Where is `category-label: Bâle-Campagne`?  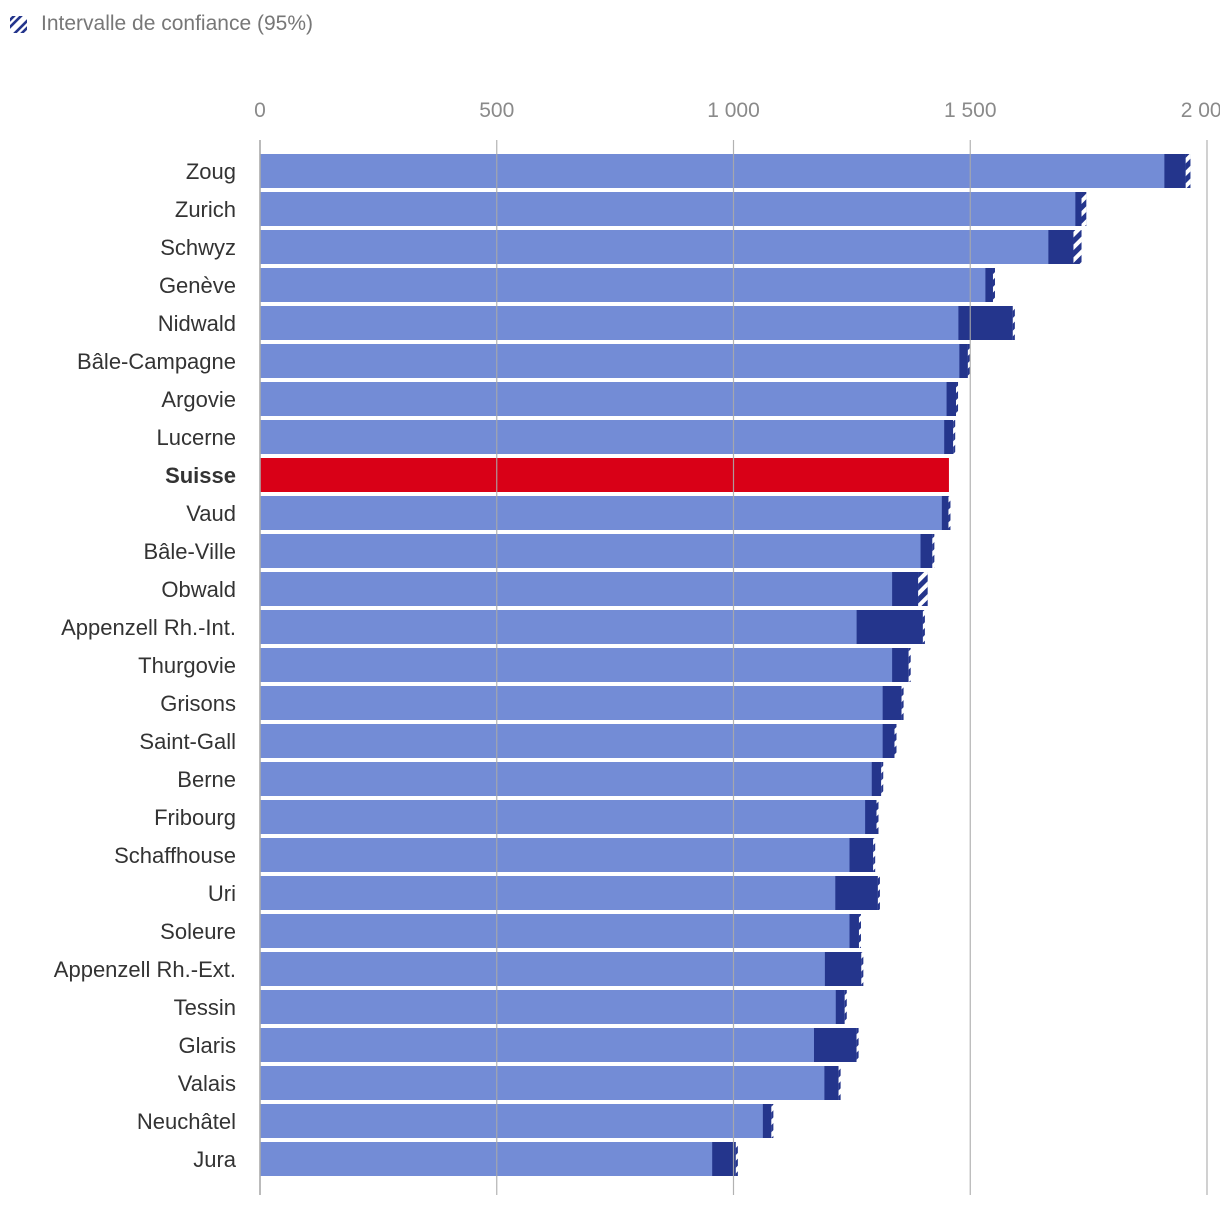 category-label: Bâle-Campagne is located at coordinates (156, 361).